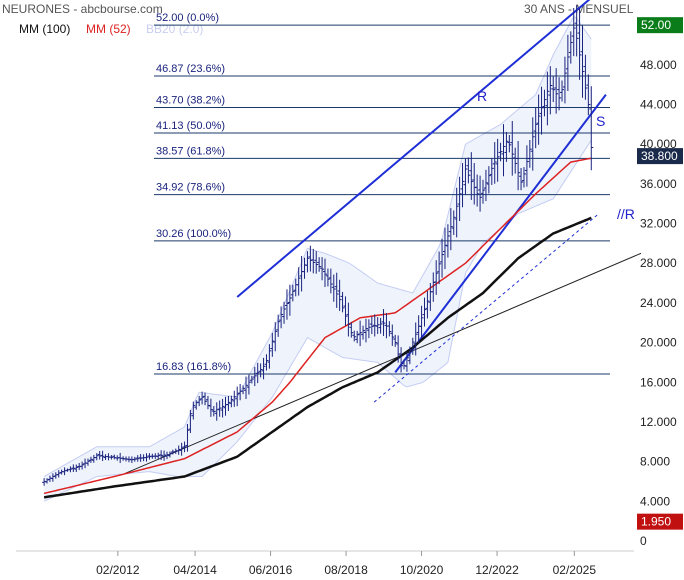 Image resolution: width=684 pixels, height=580 pixels. What do you see at coordinates (658, 343) in the screenshot?
I see `y-tick-label: 20.000` at bounding box center [658, 343].